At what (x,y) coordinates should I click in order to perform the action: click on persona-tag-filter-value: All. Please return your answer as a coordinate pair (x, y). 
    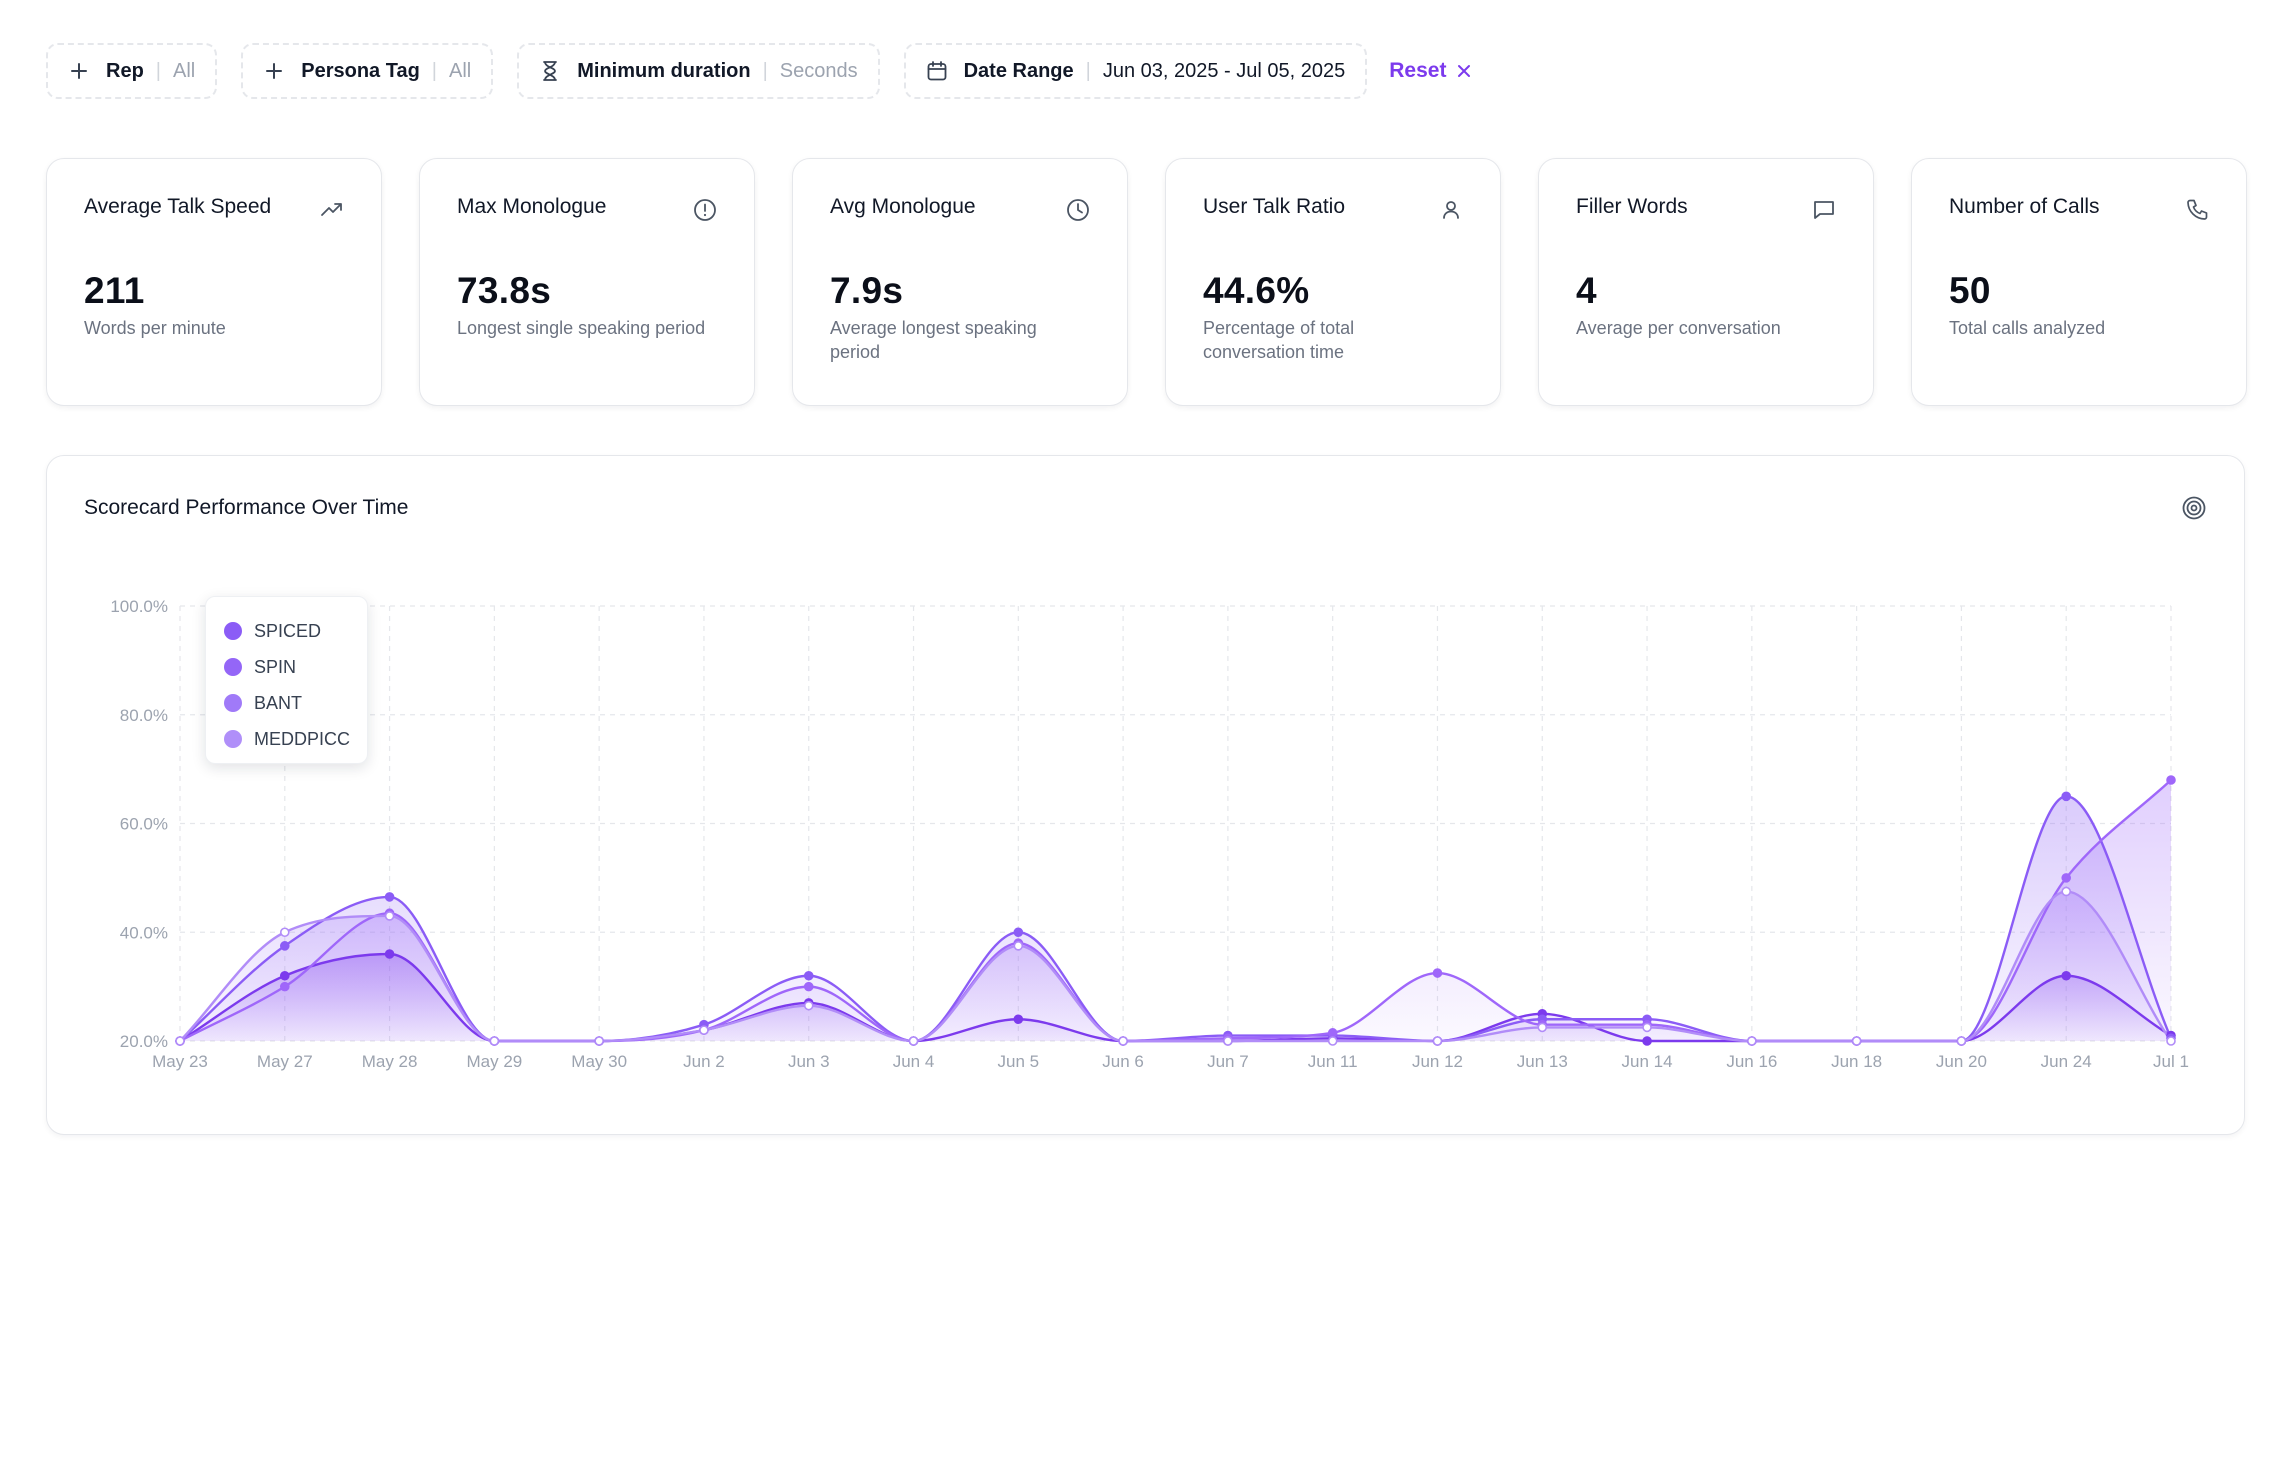
    Looking at the image, I should click on (460, 70).